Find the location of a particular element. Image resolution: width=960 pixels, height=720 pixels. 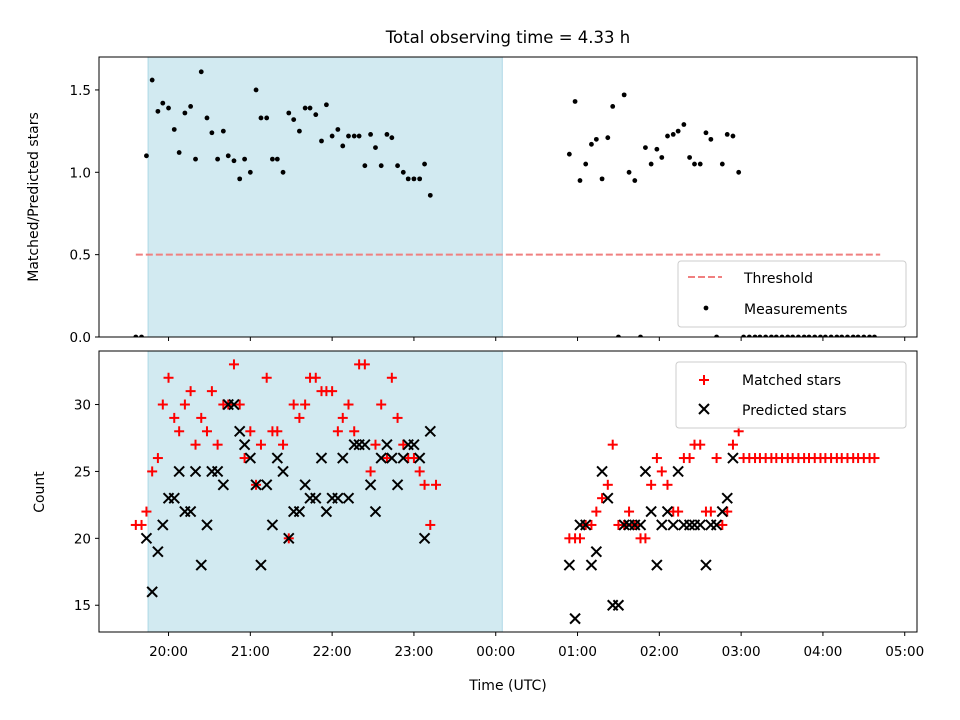

x-tick-label: 23:00 is located at coordinates (413, 652).